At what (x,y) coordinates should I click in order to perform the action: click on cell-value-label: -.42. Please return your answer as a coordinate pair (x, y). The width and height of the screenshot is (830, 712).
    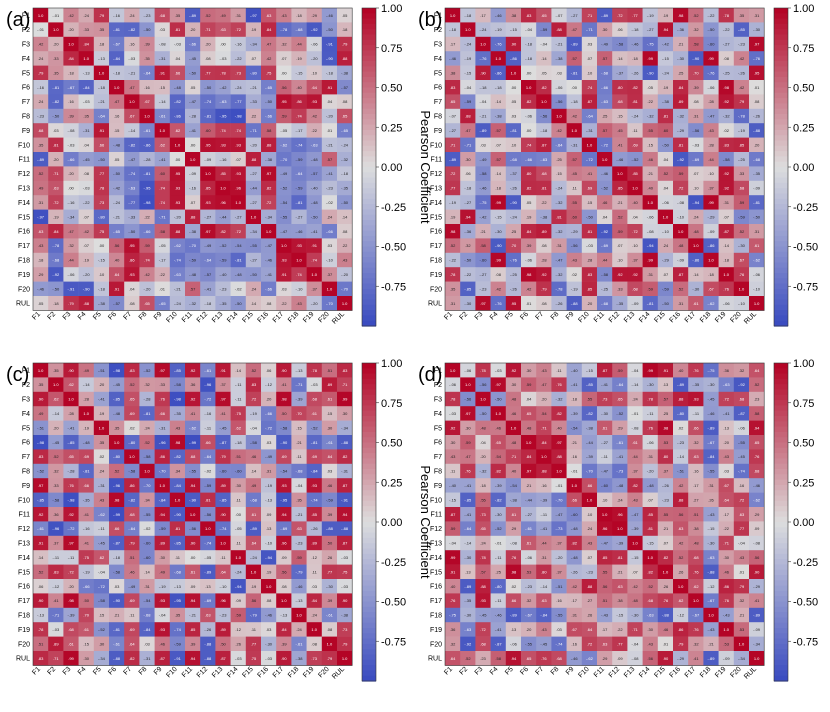
    Looking at the image, I should click on (117, 188).